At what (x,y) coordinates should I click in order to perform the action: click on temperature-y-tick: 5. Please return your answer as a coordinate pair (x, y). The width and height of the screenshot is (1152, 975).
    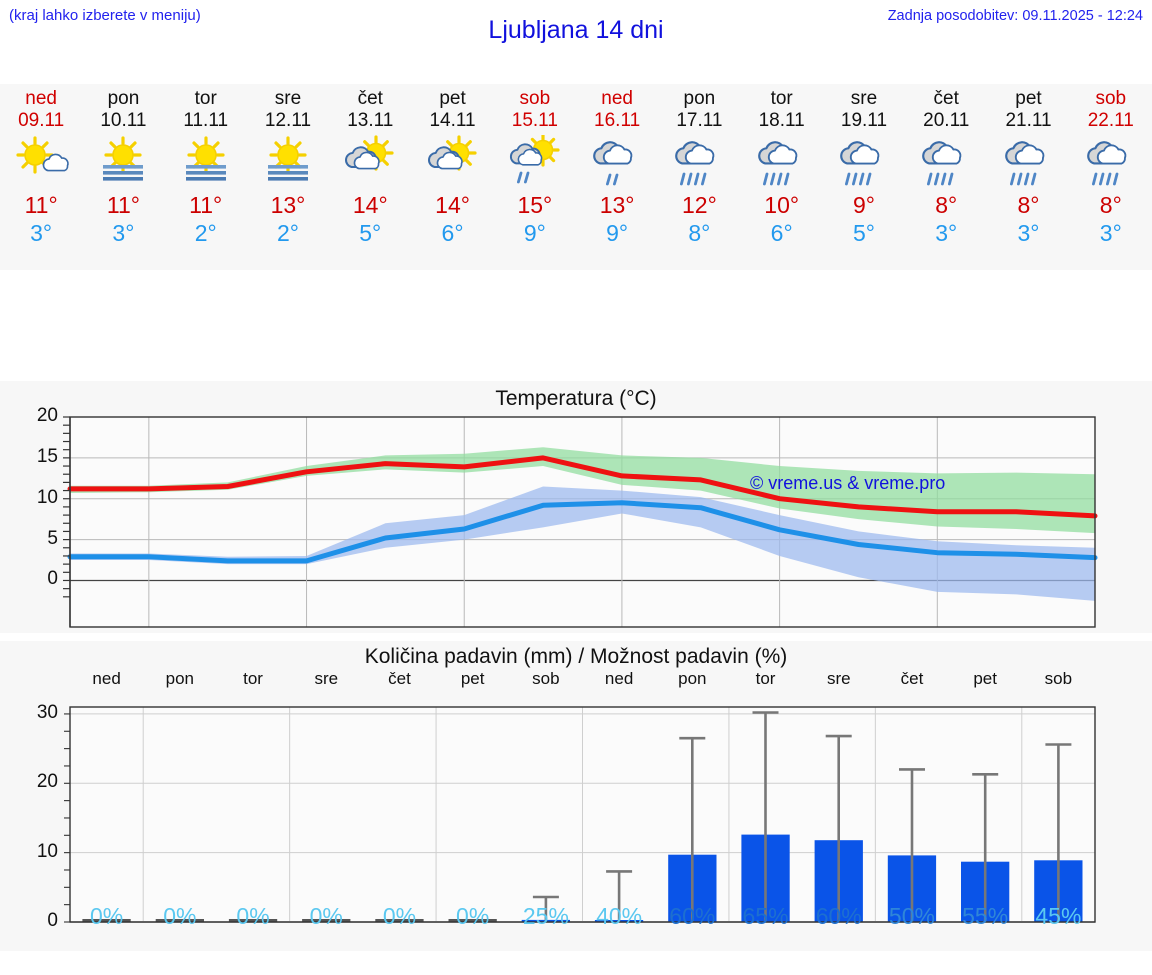
    Looking at the image, I should click on (52, 538).